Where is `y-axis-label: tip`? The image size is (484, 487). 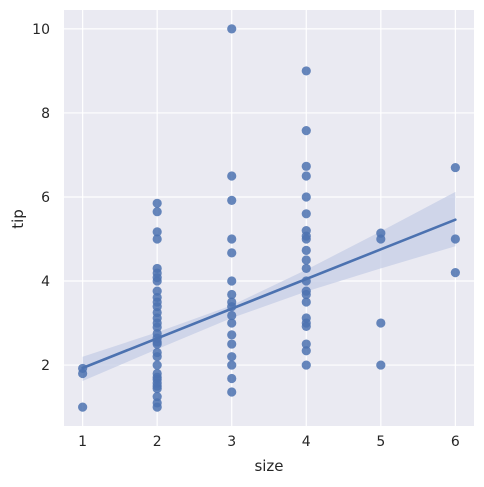
y-axis-label: tip is located at coordinates (18, 219).